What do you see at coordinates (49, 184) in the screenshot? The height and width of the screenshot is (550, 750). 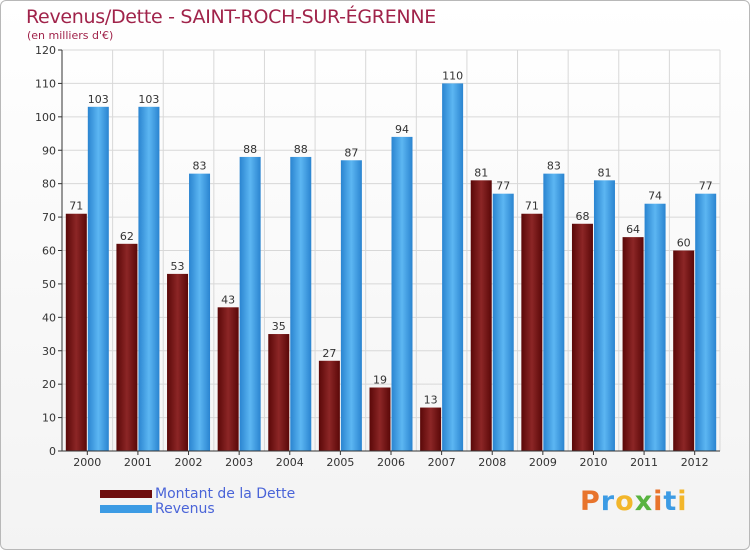 I see `y-tick-label: 80` at bounding box center [49, 184].